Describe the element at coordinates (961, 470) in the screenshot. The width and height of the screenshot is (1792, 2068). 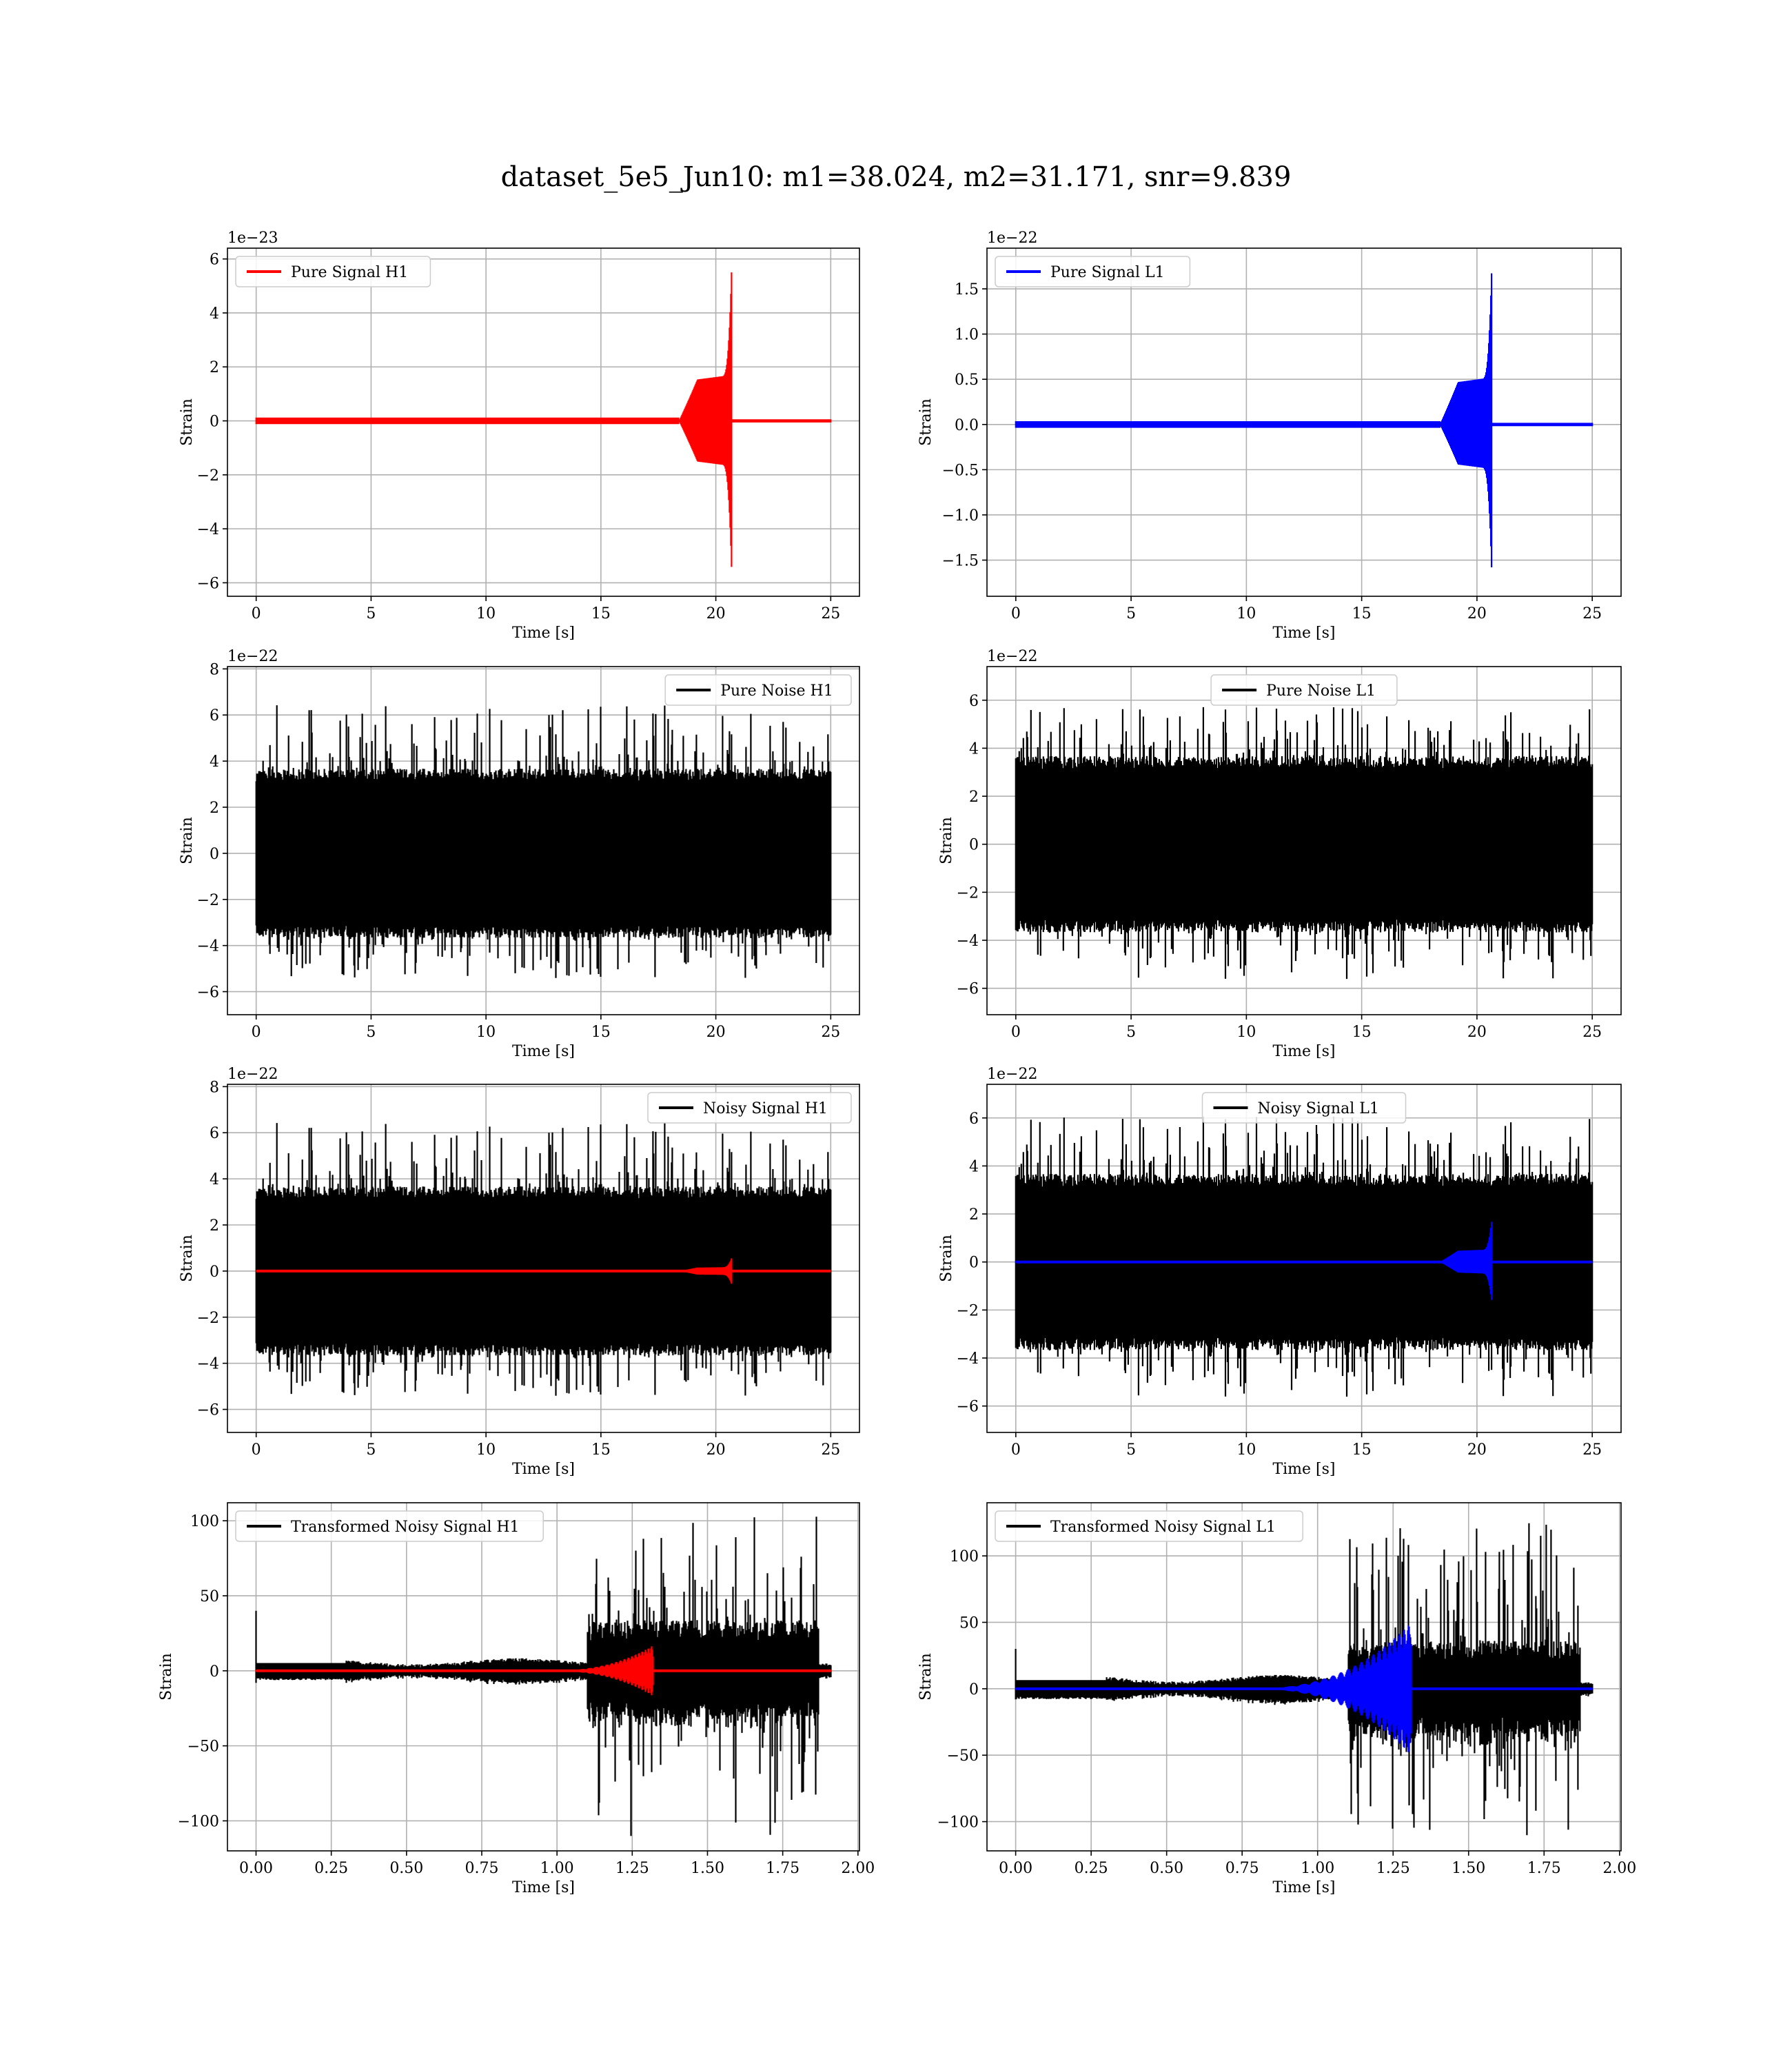
I see `y-tick-label: −0.5` at that location.